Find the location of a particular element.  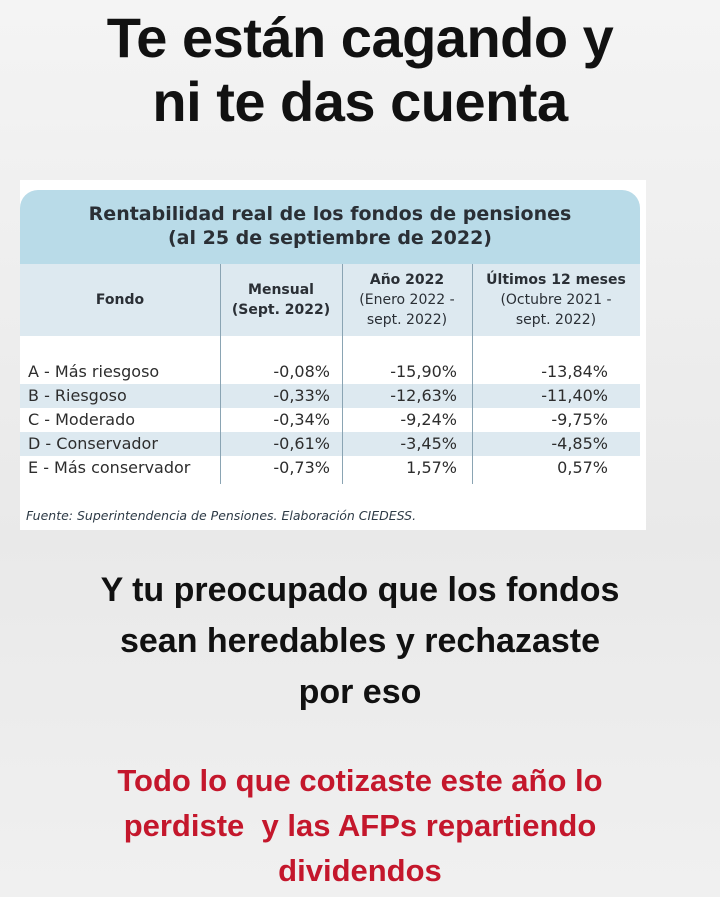

header-mensual: Mensual (Sept. 2022) is located at coordinates (281, 300).